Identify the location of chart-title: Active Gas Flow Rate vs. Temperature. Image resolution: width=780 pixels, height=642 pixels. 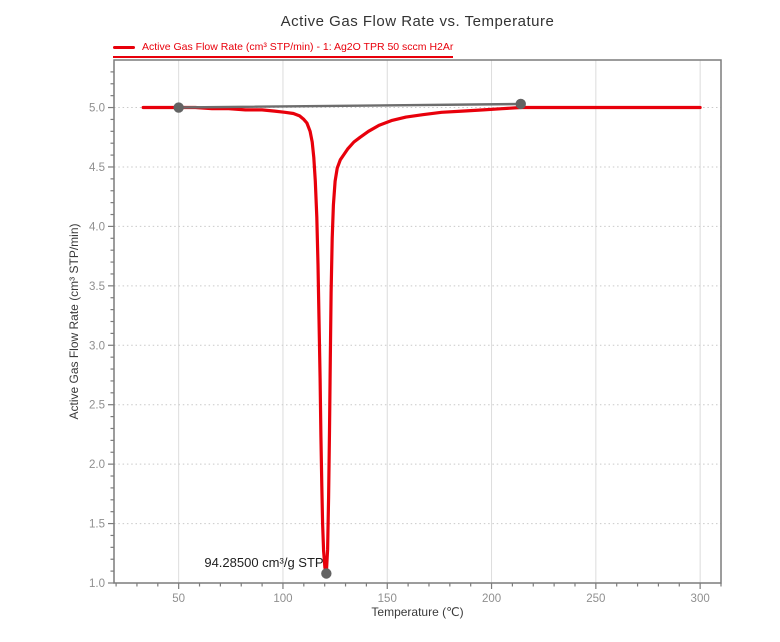
(417, 21).